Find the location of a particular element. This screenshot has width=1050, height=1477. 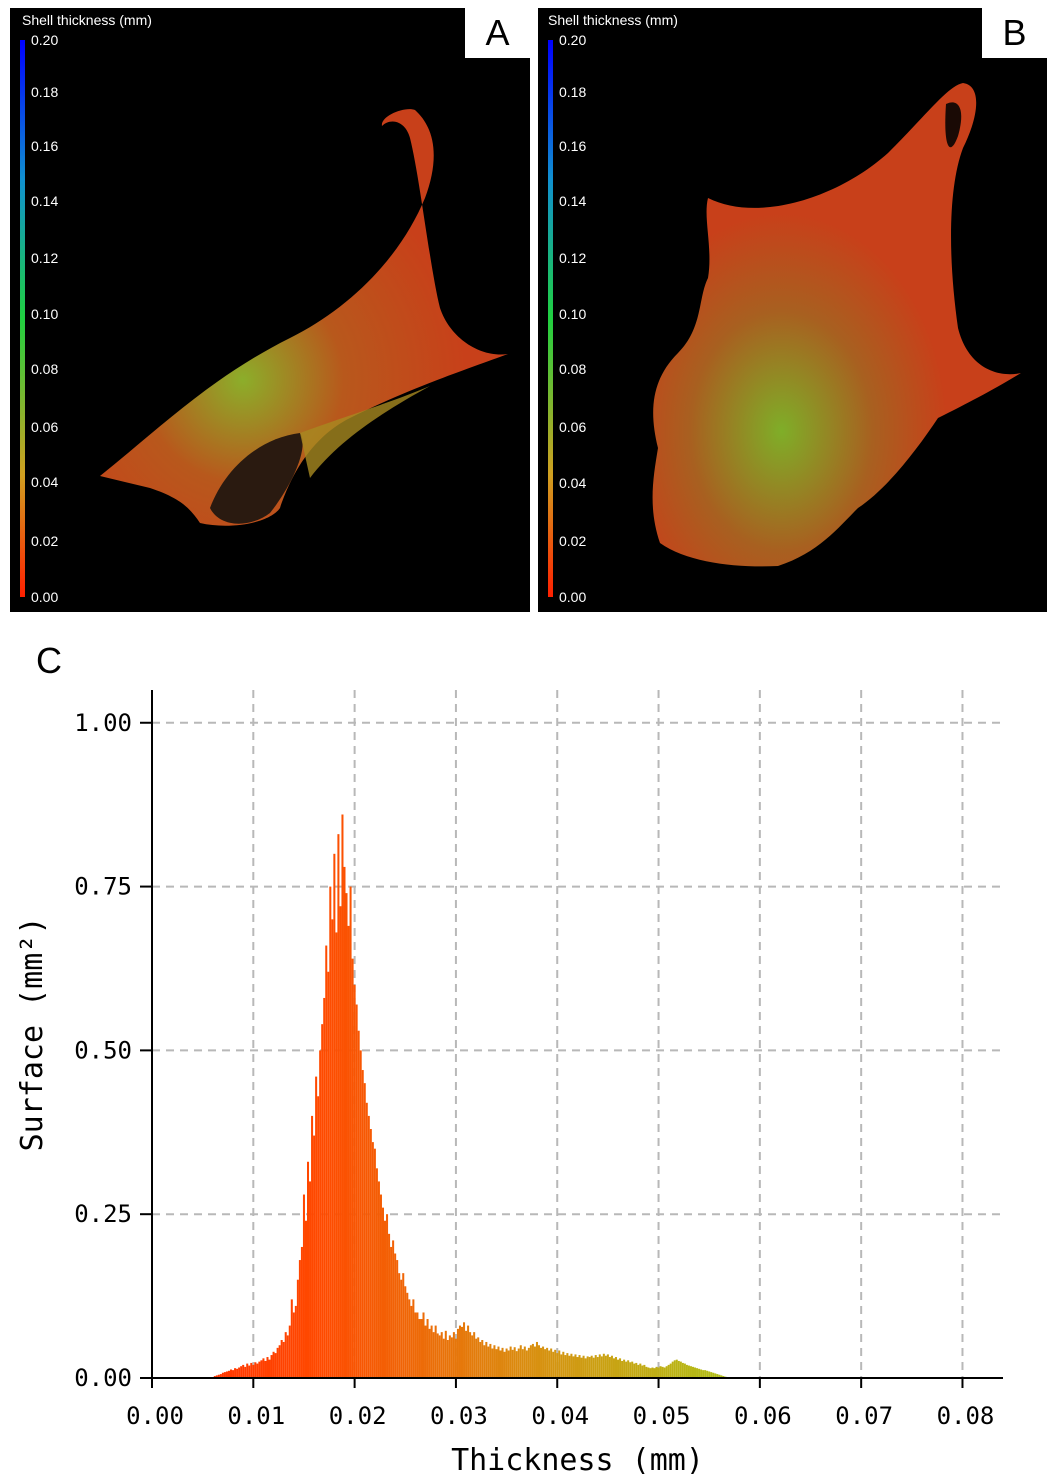

y-tick-label: 0.00 is located at coordinates (103, 1378).